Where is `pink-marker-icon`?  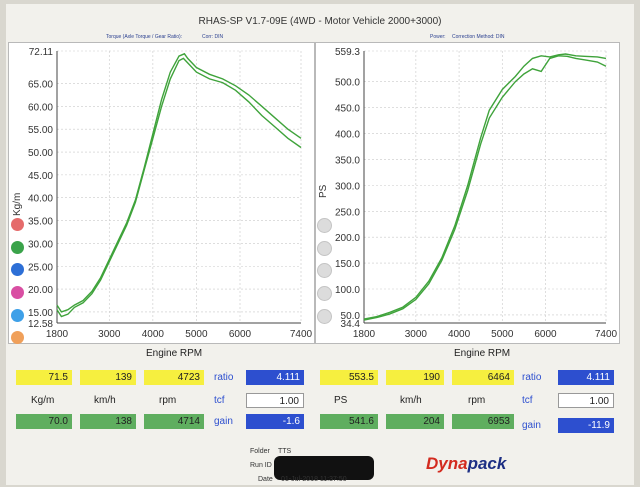 pink-marker-icon is located at coordinates (17, 292).